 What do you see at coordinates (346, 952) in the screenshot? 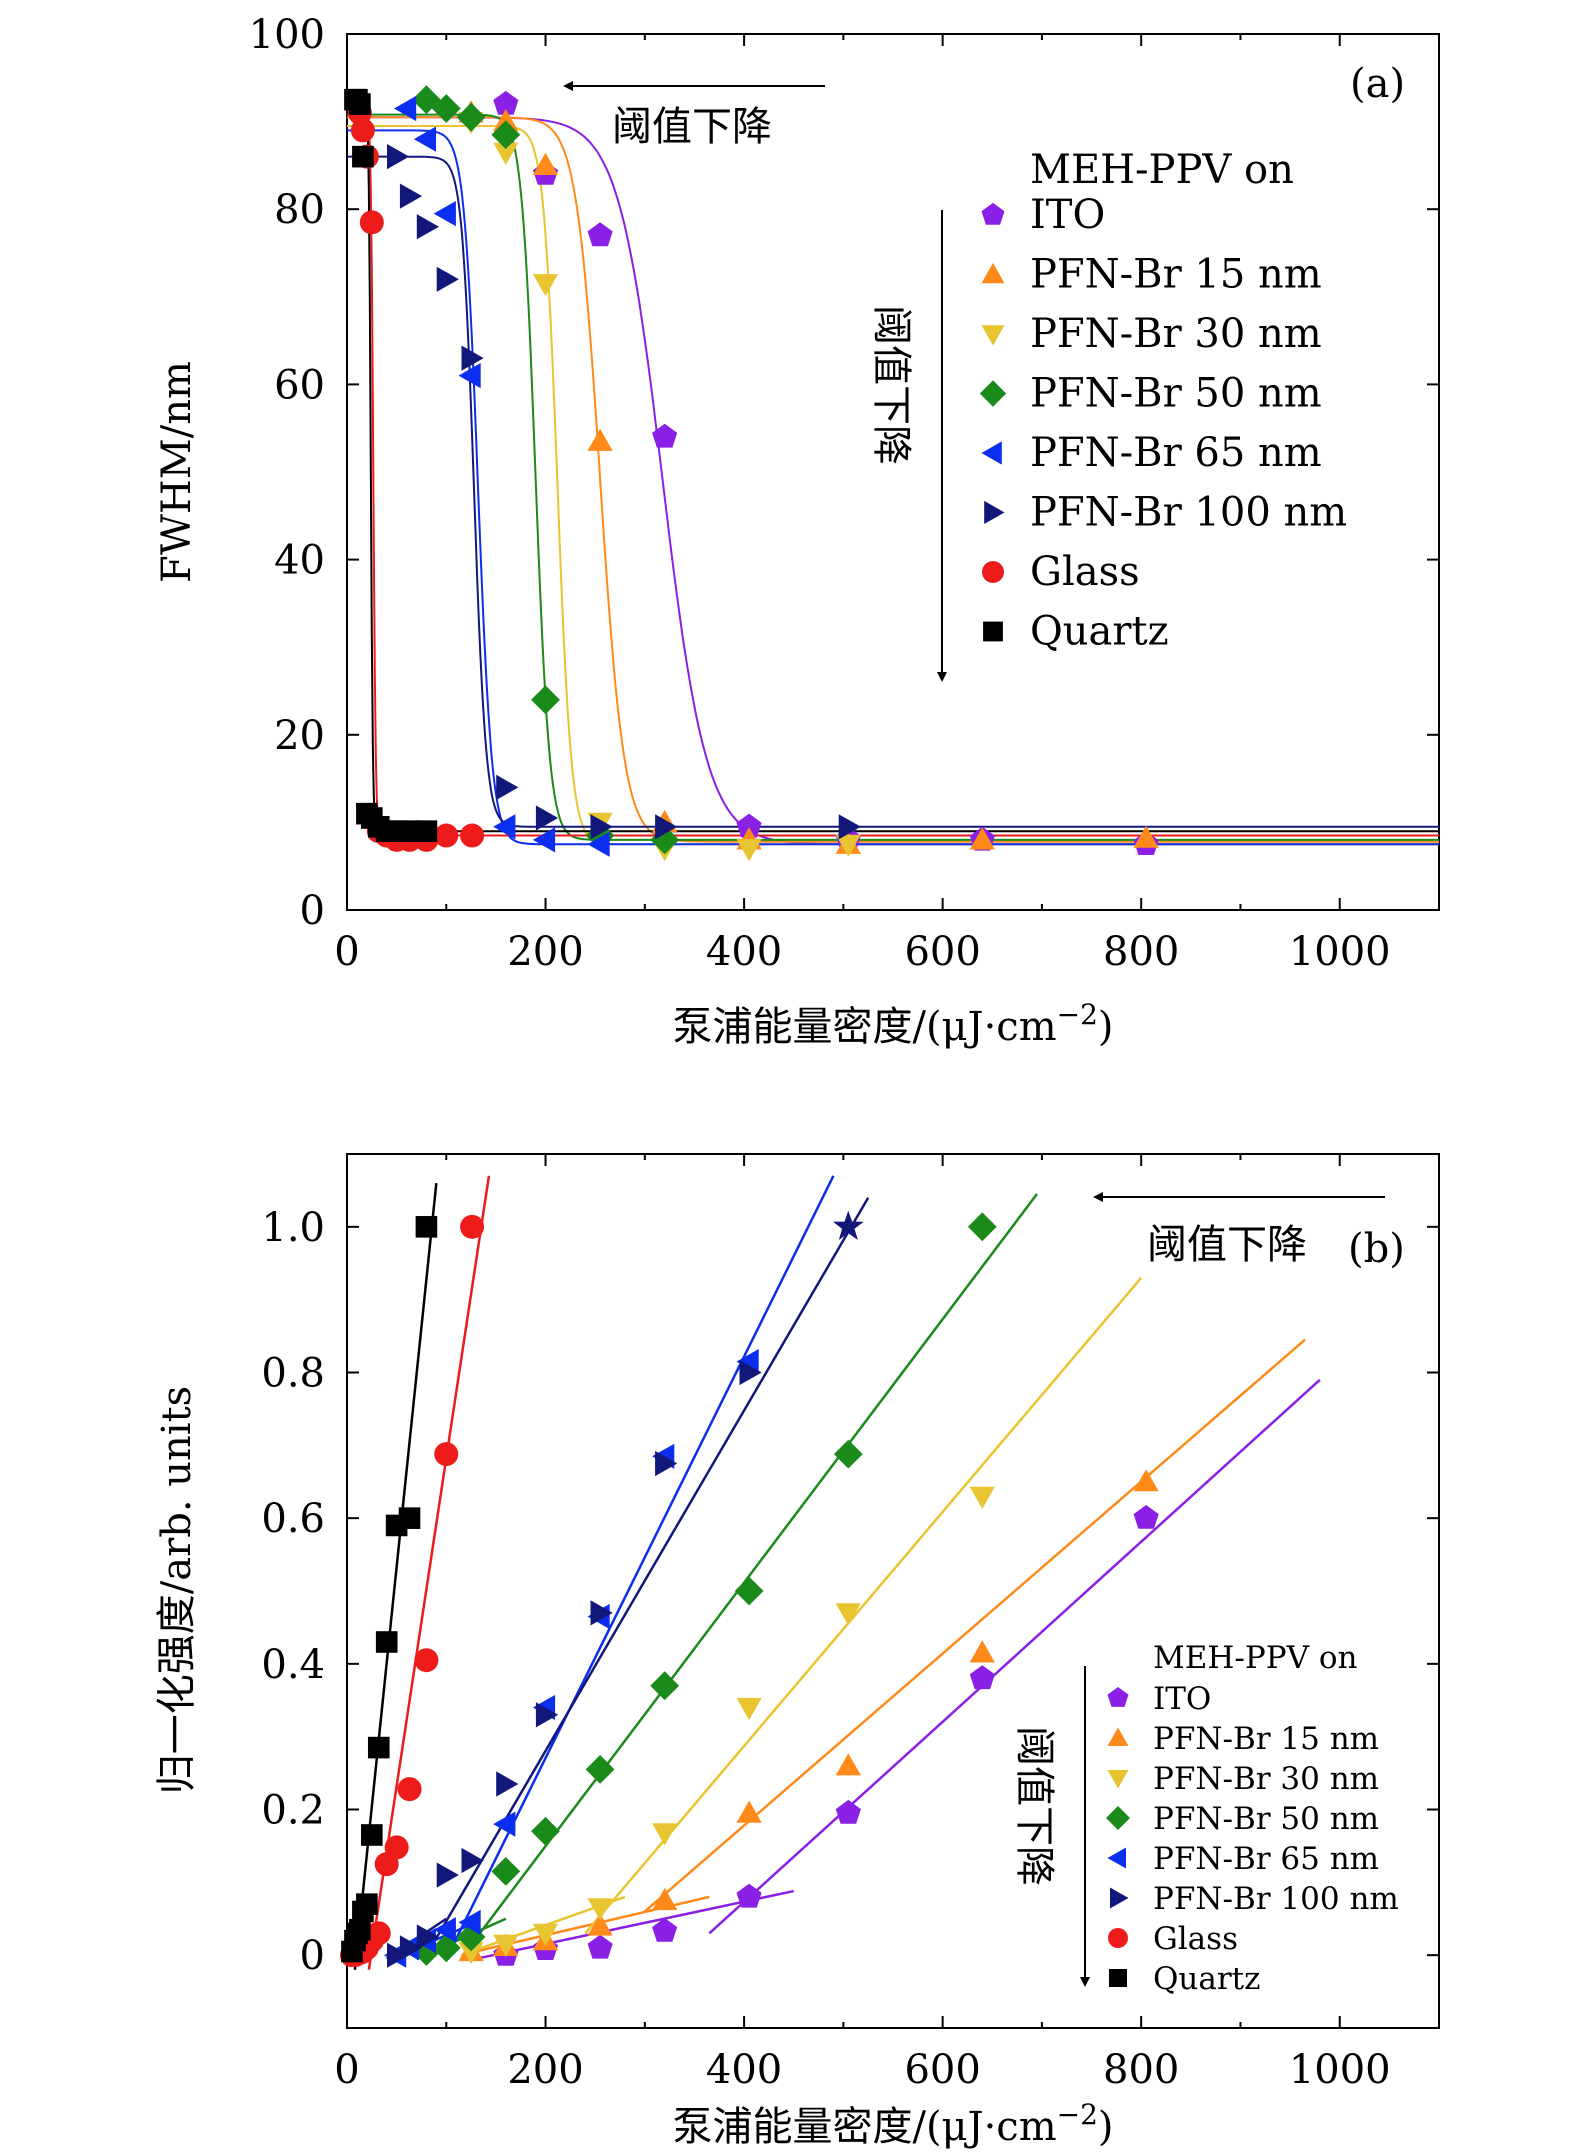
I see `x-tick-label: 0` at bounding box center [346, 952].